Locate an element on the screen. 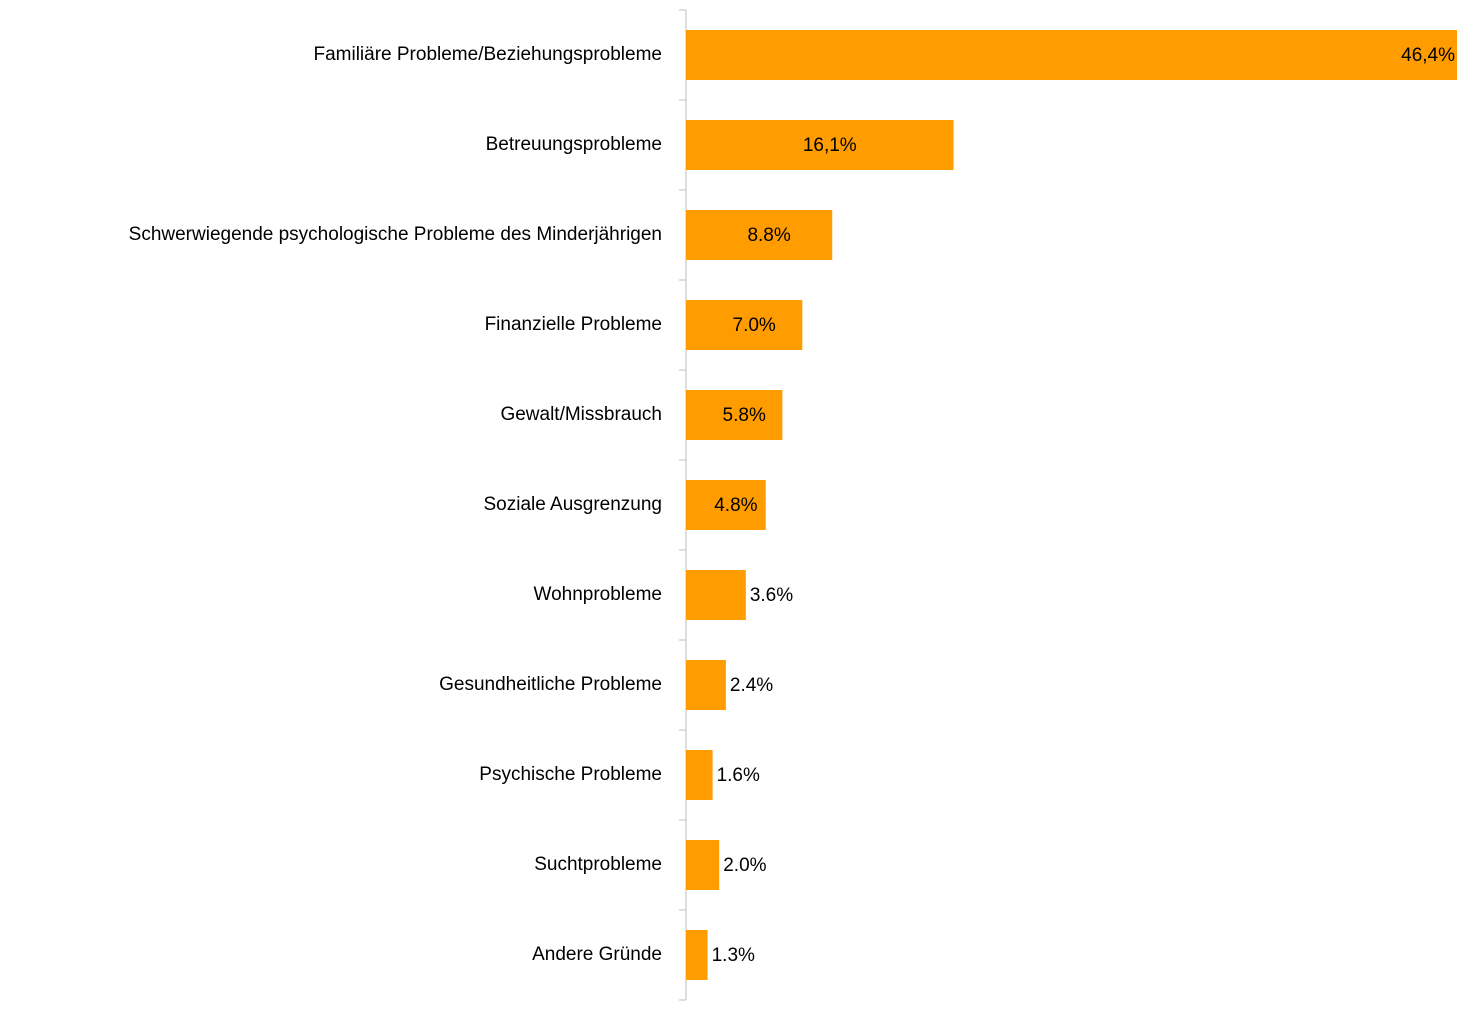 Image resolution: width=1457 pixels, height=1010 pixels. y-tick-label: Psychische Probleme is located at coordinates (570, 774).